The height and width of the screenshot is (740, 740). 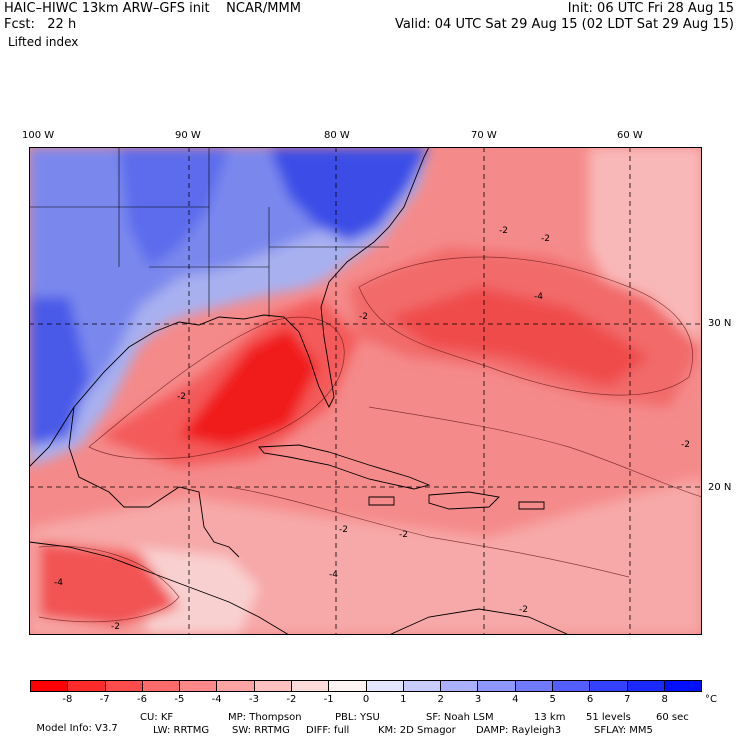 I want to click on lon-label-70w: 70 W, so click(x=484, y=135).